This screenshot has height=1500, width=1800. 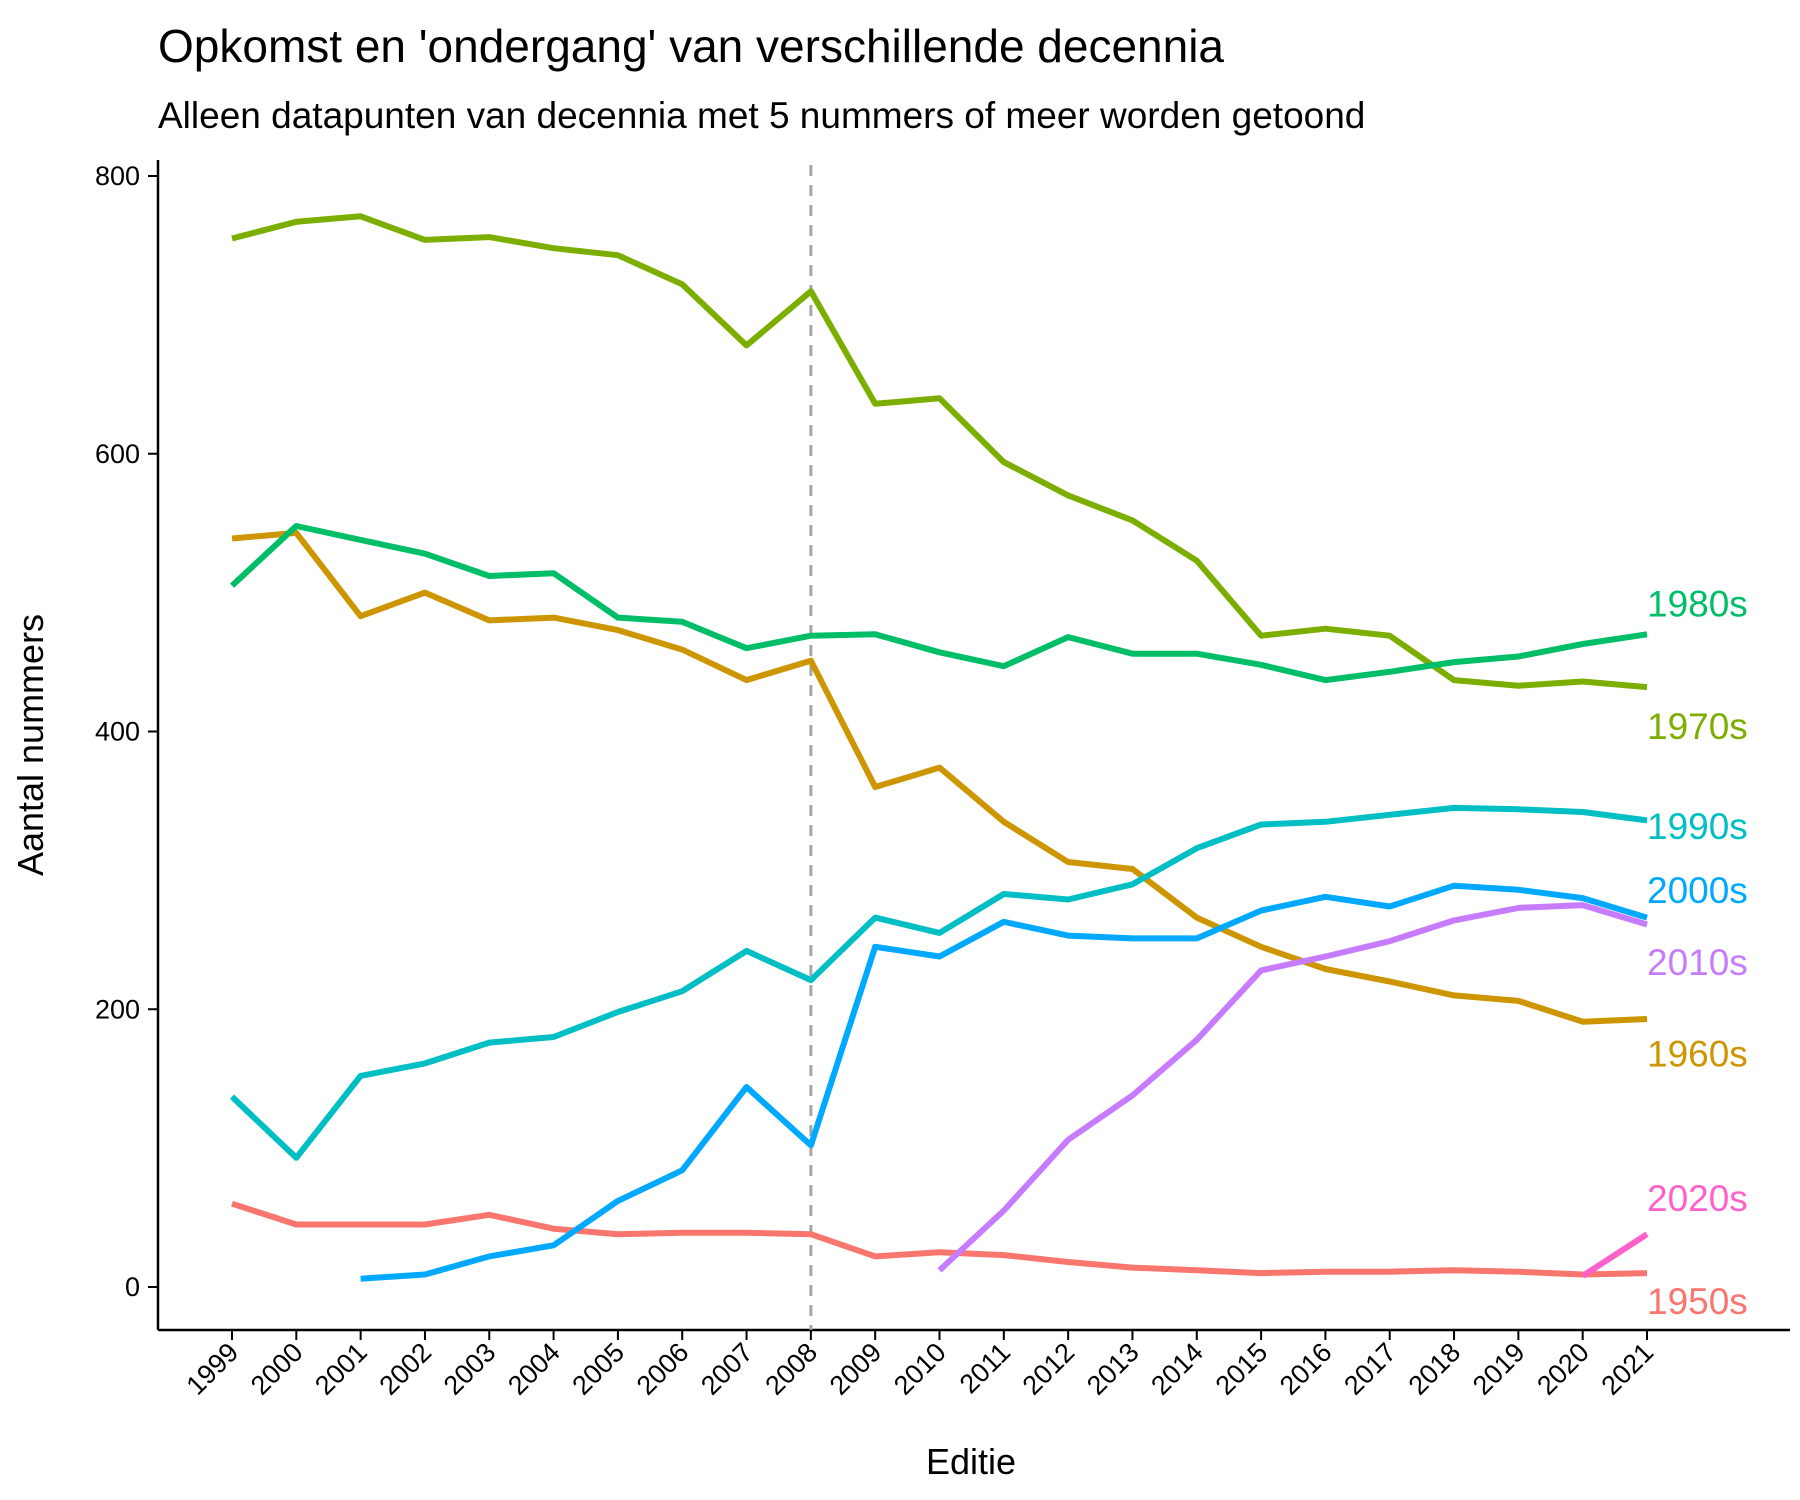 I want to click on series-label-1960s: 1960s, so click(x=1697, y=1054).